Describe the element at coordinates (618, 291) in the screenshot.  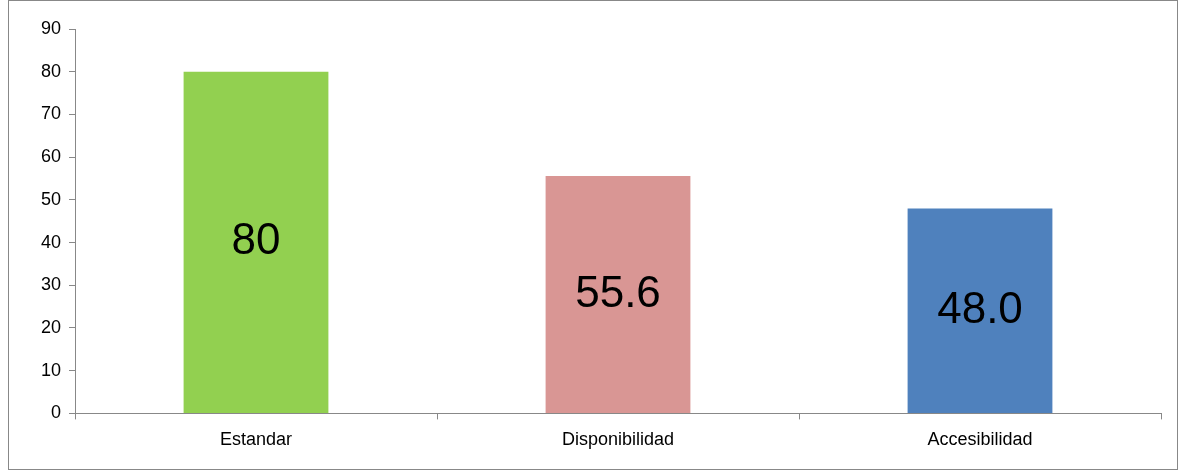
I see `data-label: 55.6` at that location.